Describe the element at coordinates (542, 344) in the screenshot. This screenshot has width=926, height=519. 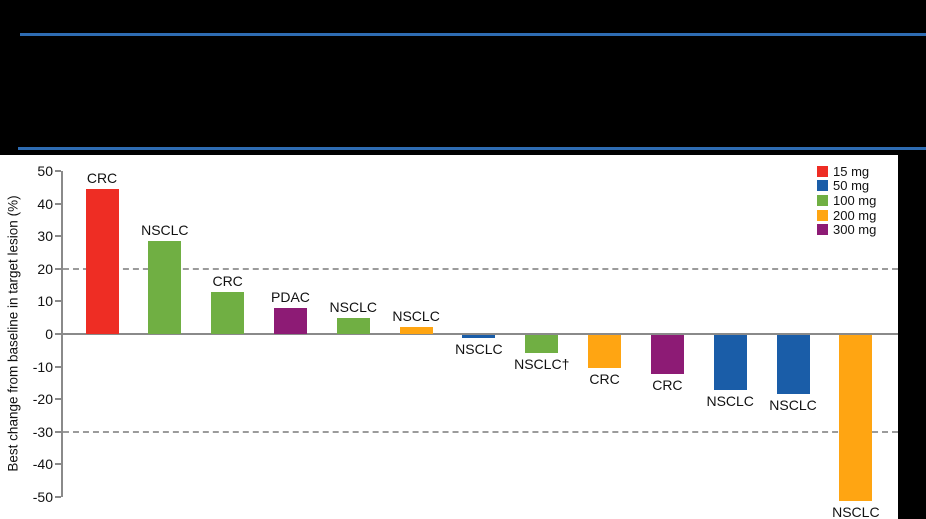
I see `bar-8-NSCLC` at that location.